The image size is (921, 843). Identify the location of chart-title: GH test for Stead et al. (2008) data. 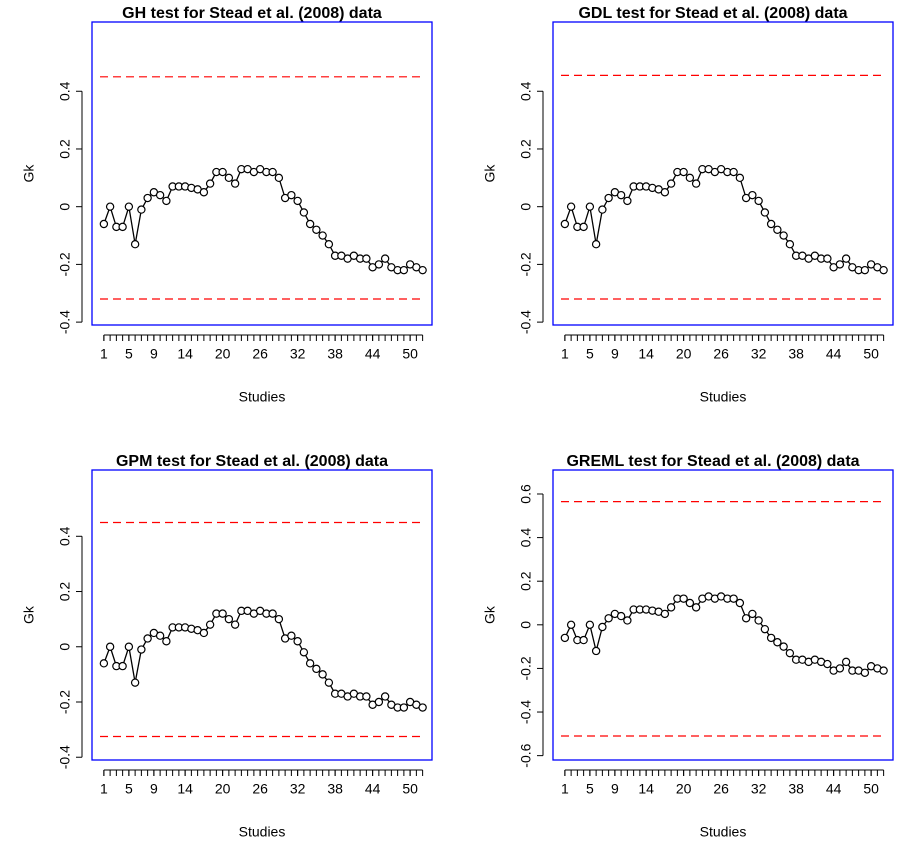
(252, 13).